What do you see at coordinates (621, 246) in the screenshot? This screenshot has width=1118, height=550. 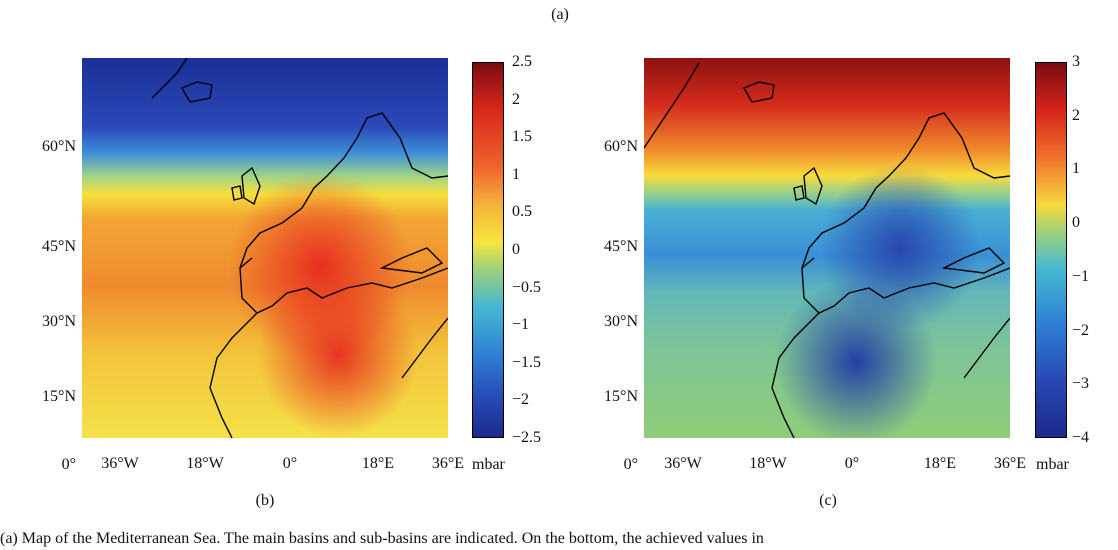 I see `lat-tick-right: 45°N` at bounding box center [621, 246].